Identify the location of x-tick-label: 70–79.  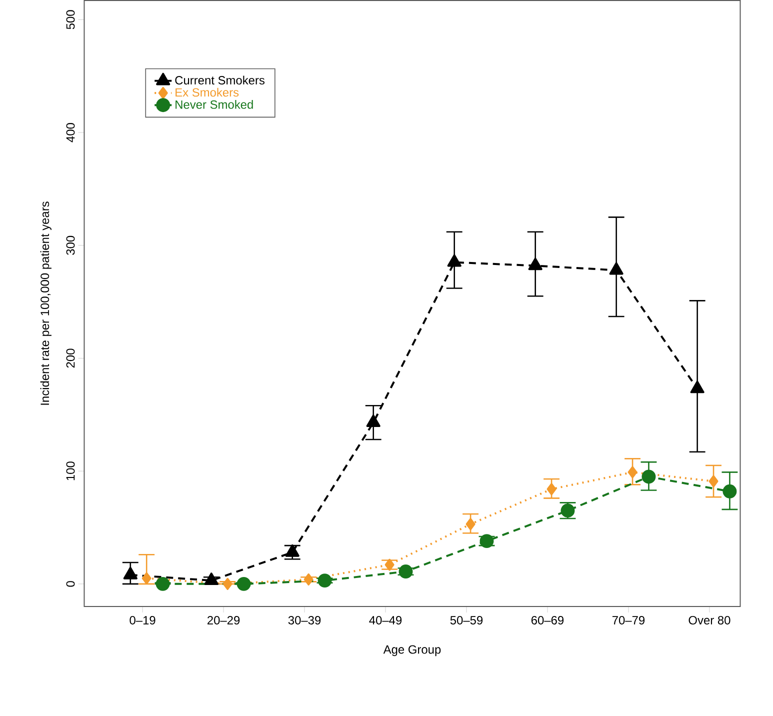
(628, 620).